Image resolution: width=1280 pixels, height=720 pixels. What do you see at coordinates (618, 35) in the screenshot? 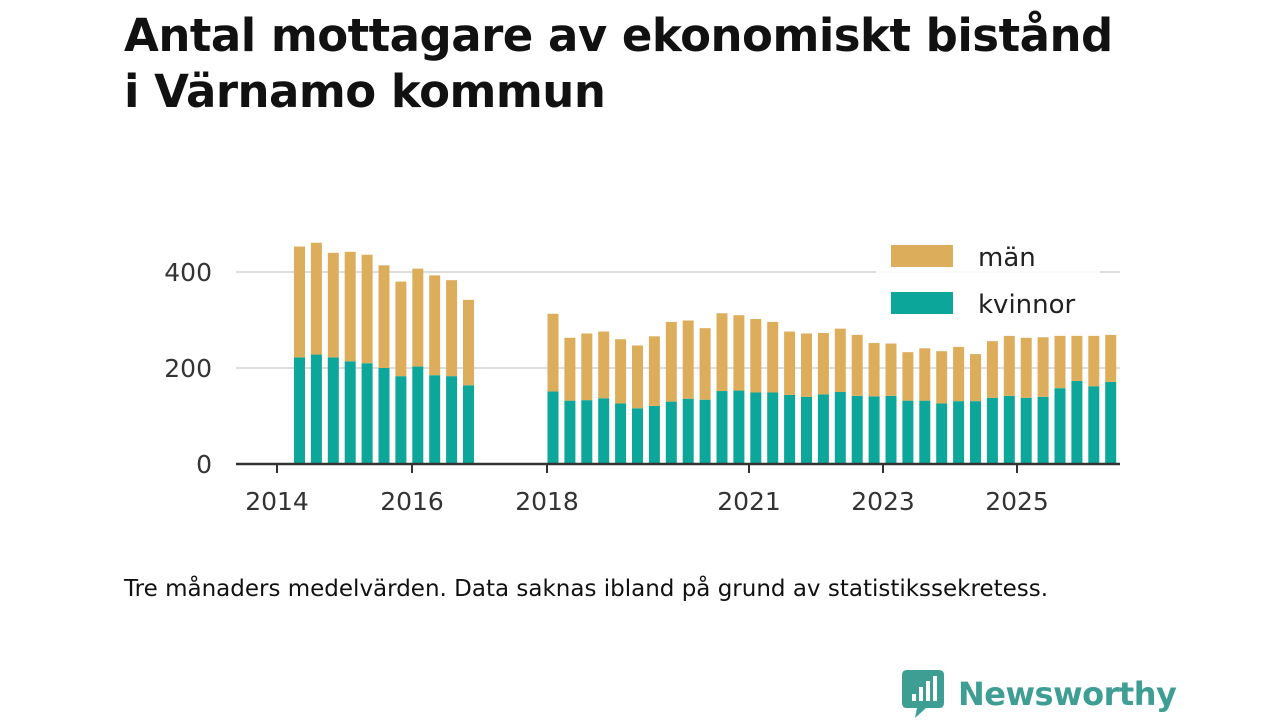
I see `chart-title-line-1: Antal mottagare av ekonomiskt bistånd` at bounding box center [618, 35].